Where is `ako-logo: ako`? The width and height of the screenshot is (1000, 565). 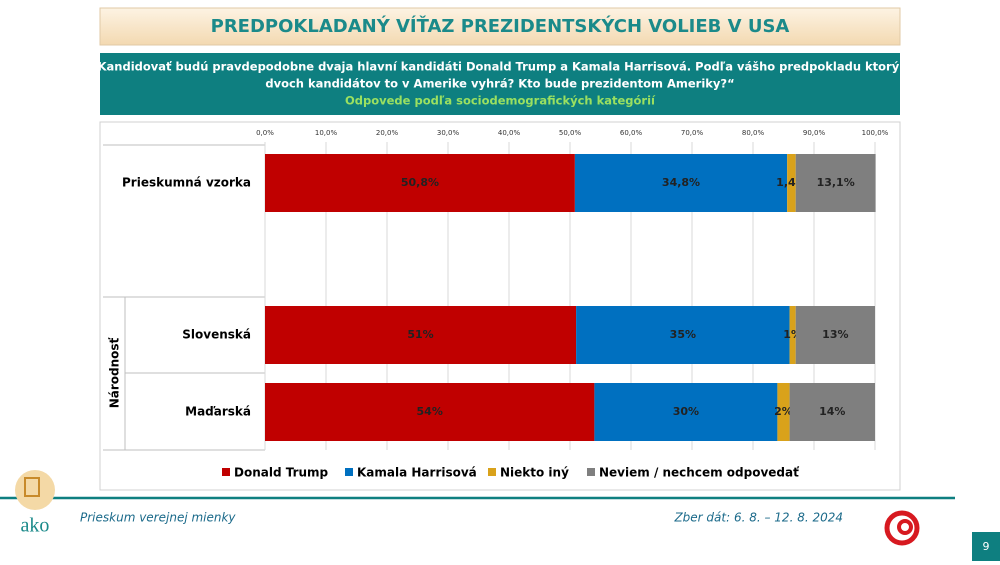
ako-logo: ako is located at coordinates (35, 503).